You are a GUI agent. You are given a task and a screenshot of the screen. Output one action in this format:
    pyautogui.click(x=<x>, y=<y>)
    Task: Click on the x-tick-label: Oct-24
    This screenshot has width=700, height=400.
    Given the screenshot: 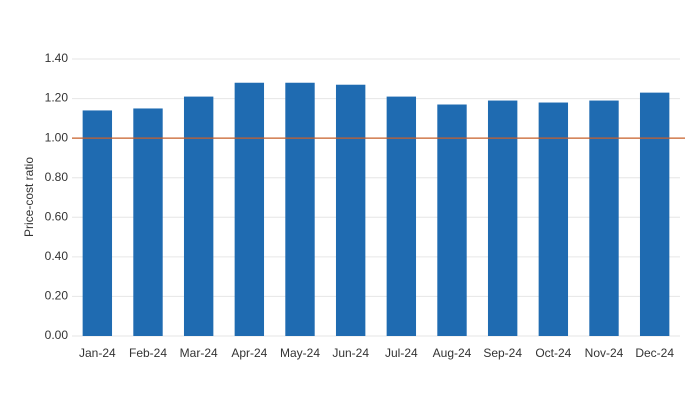 What is the action you would take?
    pyautogui.click(x=553, y=353)
    